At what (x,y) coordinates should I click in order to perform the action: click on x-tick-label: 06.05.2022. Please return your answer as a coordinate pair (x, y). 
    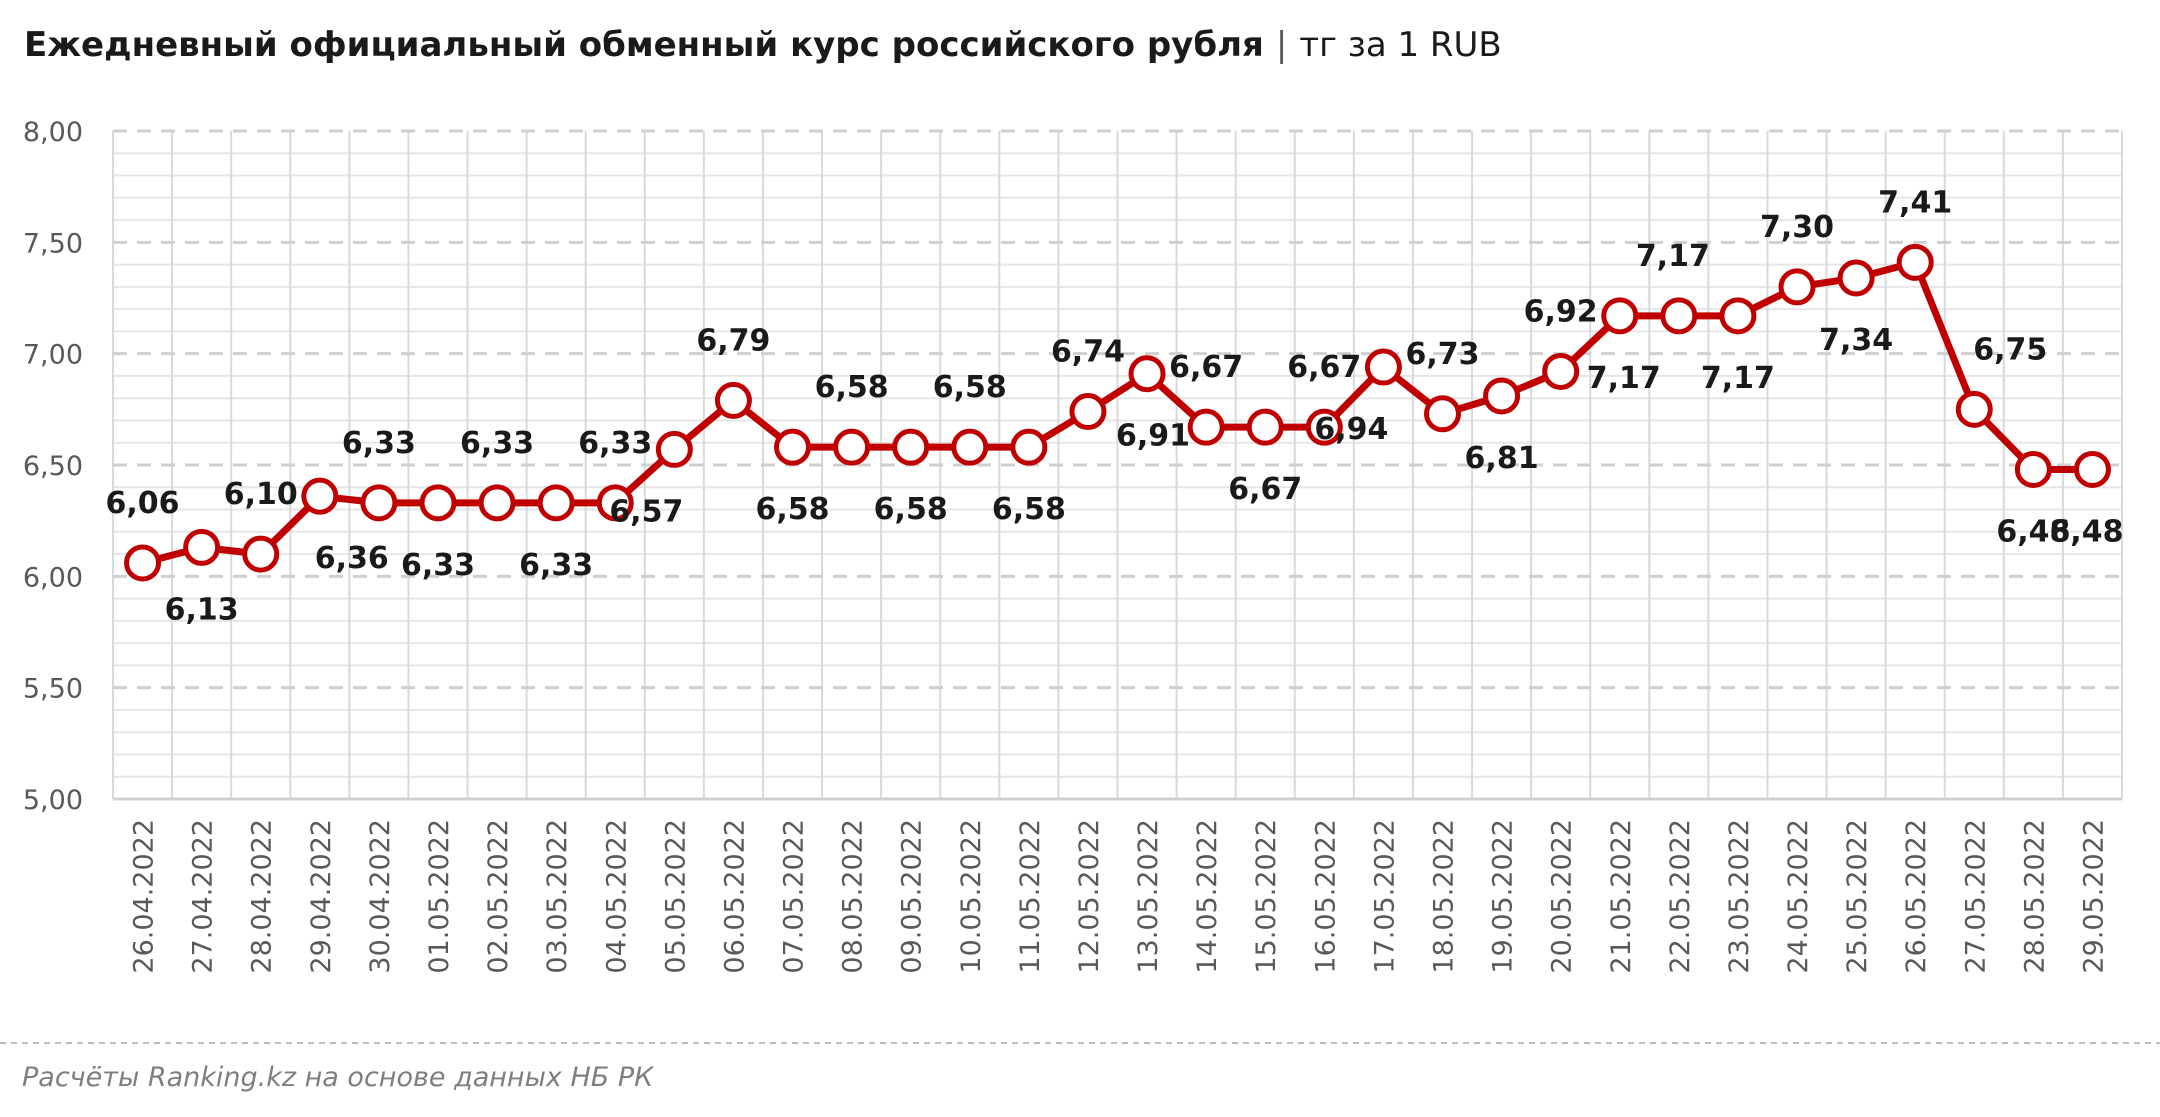
    Looking at the image, I should click on (734, 896).